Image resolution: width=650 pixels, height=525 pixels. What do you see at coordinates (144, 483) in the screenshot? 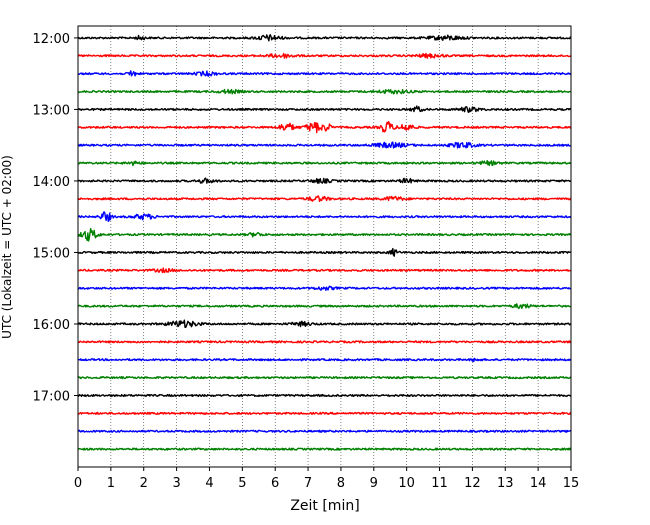
I see `x-tick-label: 2` at bounding box center [144, 483].